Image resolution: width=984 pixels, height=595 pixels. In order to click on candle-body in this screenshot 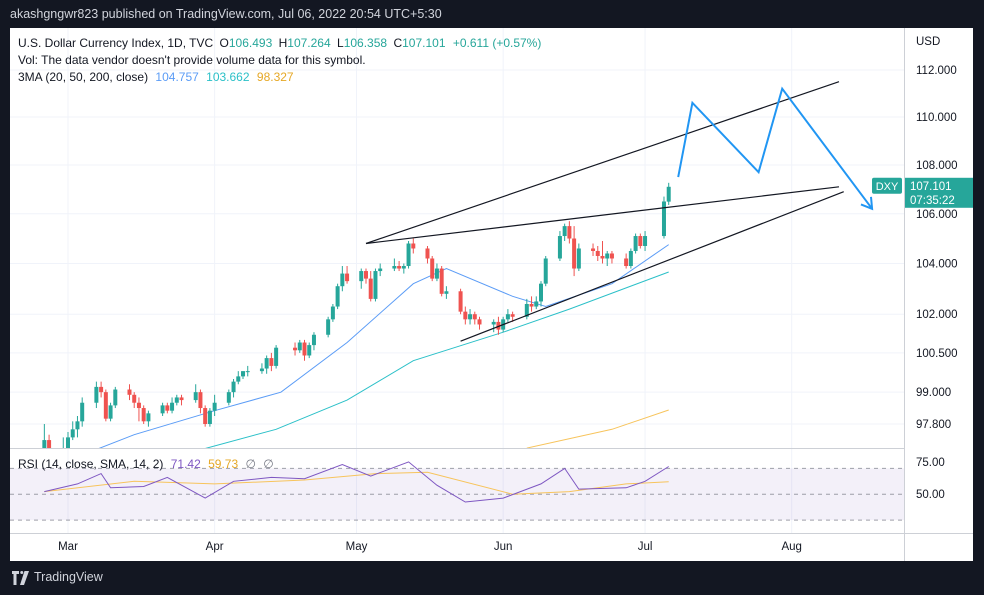, I will do `click(593, 249)`.